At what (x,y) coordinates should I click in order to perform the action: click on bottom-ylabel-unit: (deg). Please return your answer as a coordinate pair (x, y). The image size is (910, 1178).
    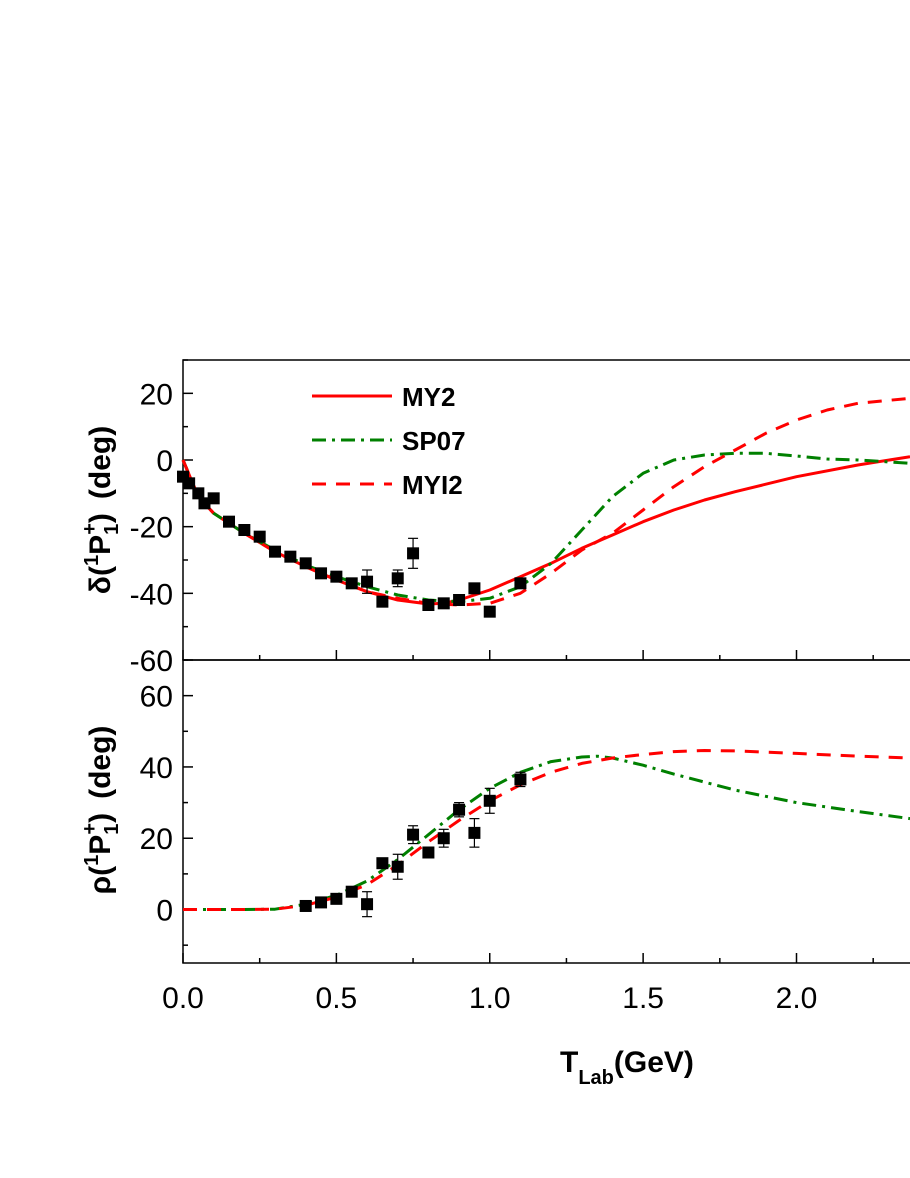
    Looking at the image, I should click on (100, 762).